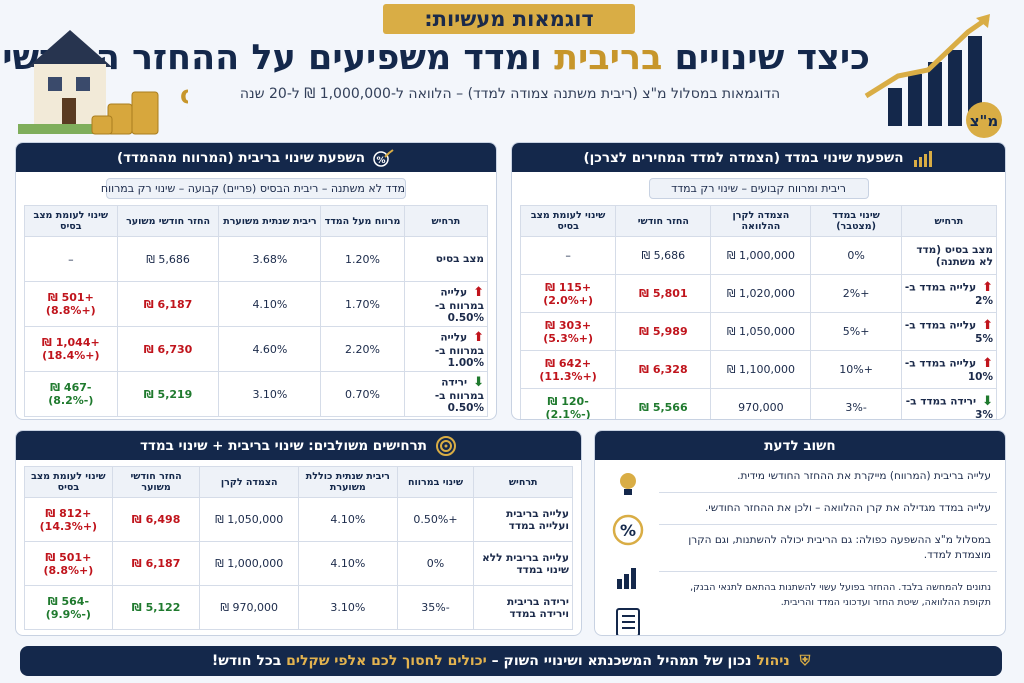  What do you see at coordinates (761, 221) in the screenshot?
I see `col-header: הצמדה לקרן ההלוואה` at bounding box center [761, 221].